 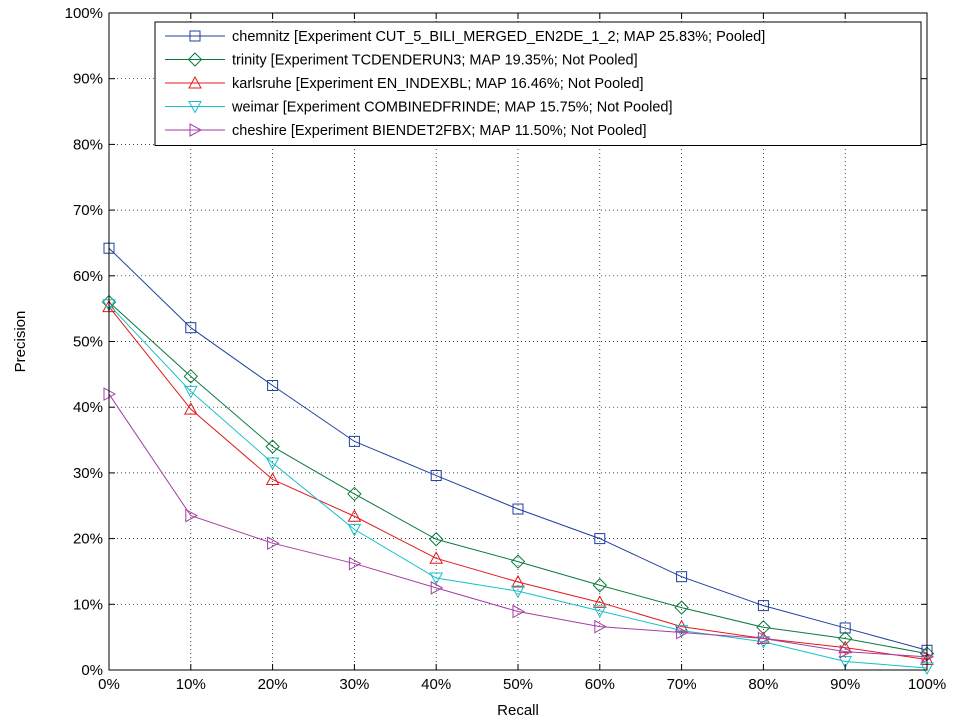 What do you see at coordinates (88, 210) in the screenshot?
I see `y-tick-label: 70%` at bounding box center [88, 210].